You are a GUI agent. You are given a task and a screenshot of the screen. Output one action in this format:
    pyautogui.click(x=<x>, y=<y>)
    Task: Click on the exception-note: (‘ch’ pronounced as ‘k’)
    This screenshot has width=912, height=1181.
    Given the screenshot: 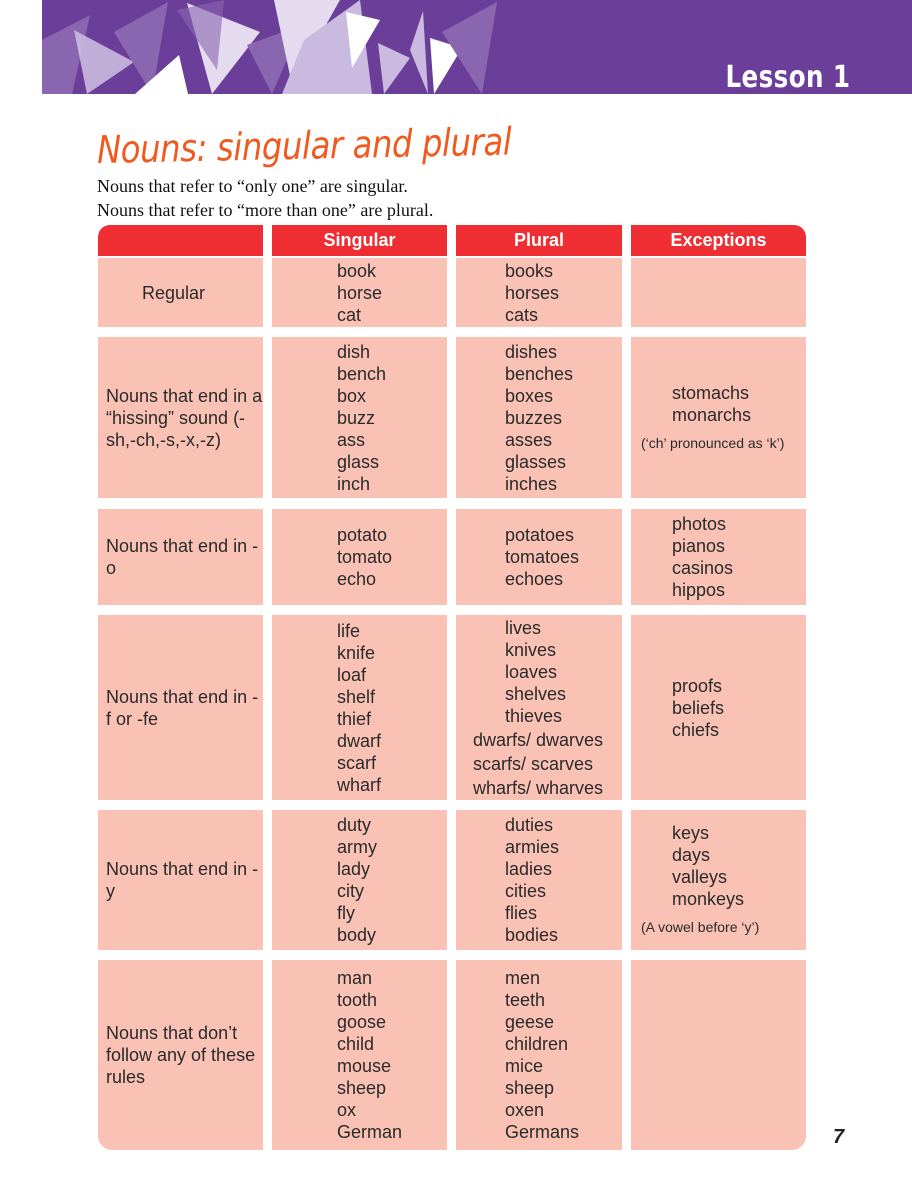 What is the action you would take?
    pyautogui.click(x=713, y=442)
    